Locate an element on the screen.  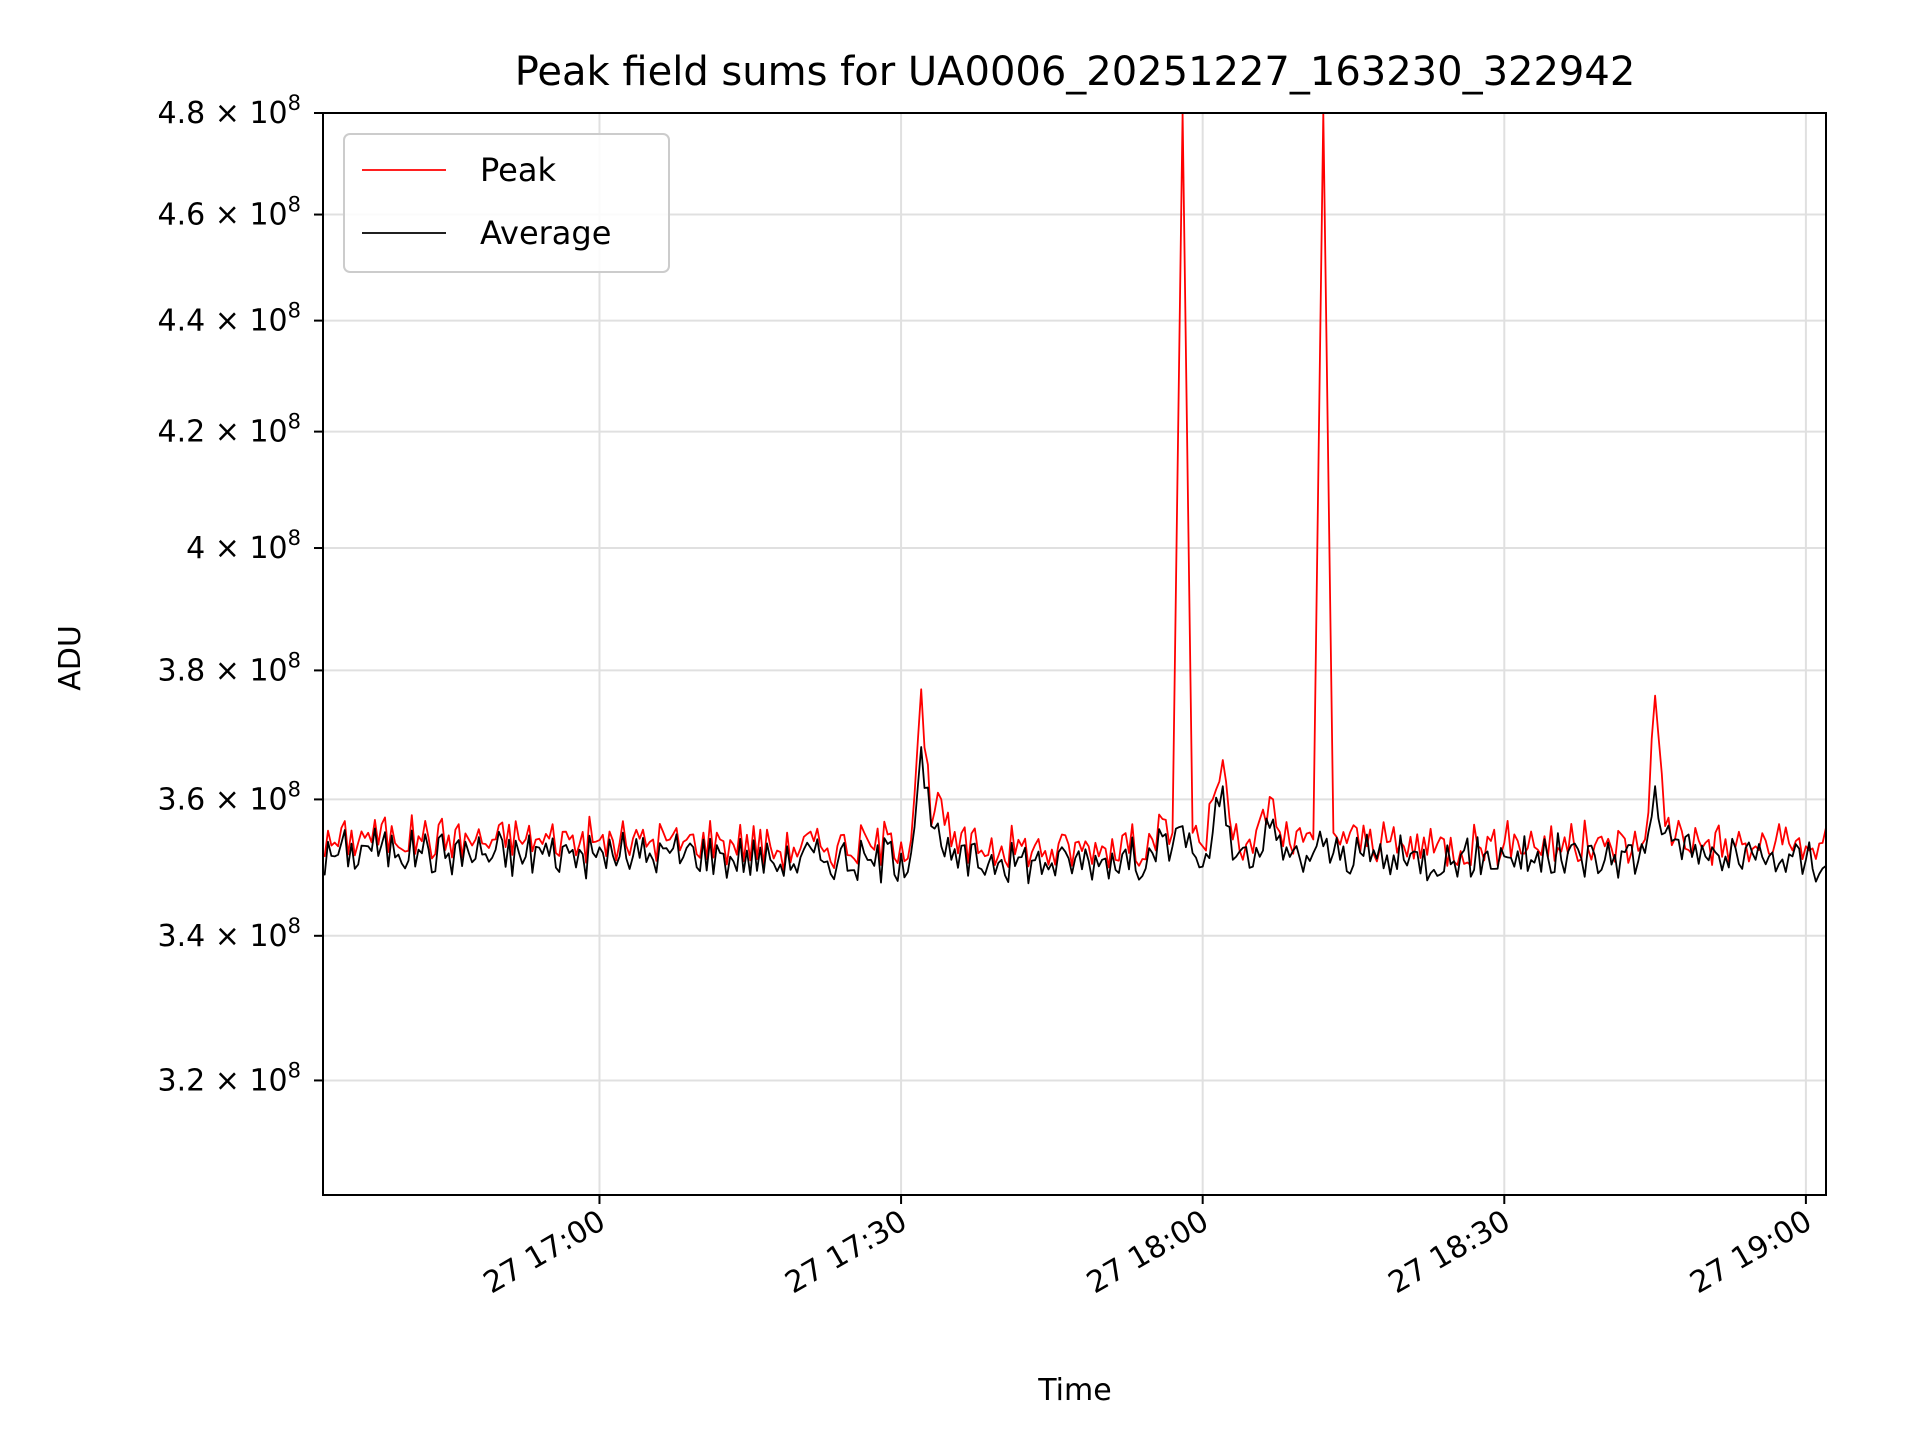
y-tick-label: 3.6 × 108 is located at coordinates (229, 797).